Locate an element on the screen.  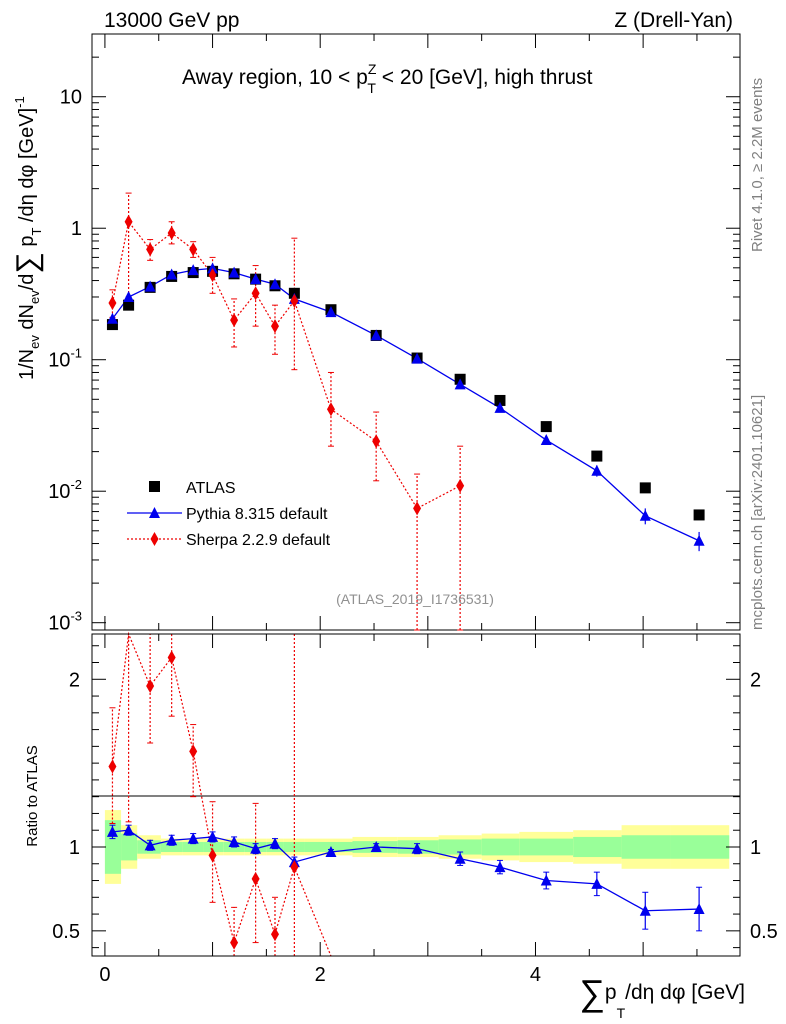
main-ytick-label: 10⁻¹ is located at coordinates (65, 359).